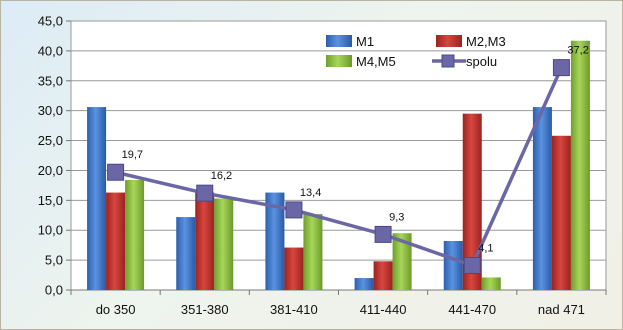  Describe the element at coordinates (50, 200) in the screenshot. I see `y-tick-label: 15,0` at that location.